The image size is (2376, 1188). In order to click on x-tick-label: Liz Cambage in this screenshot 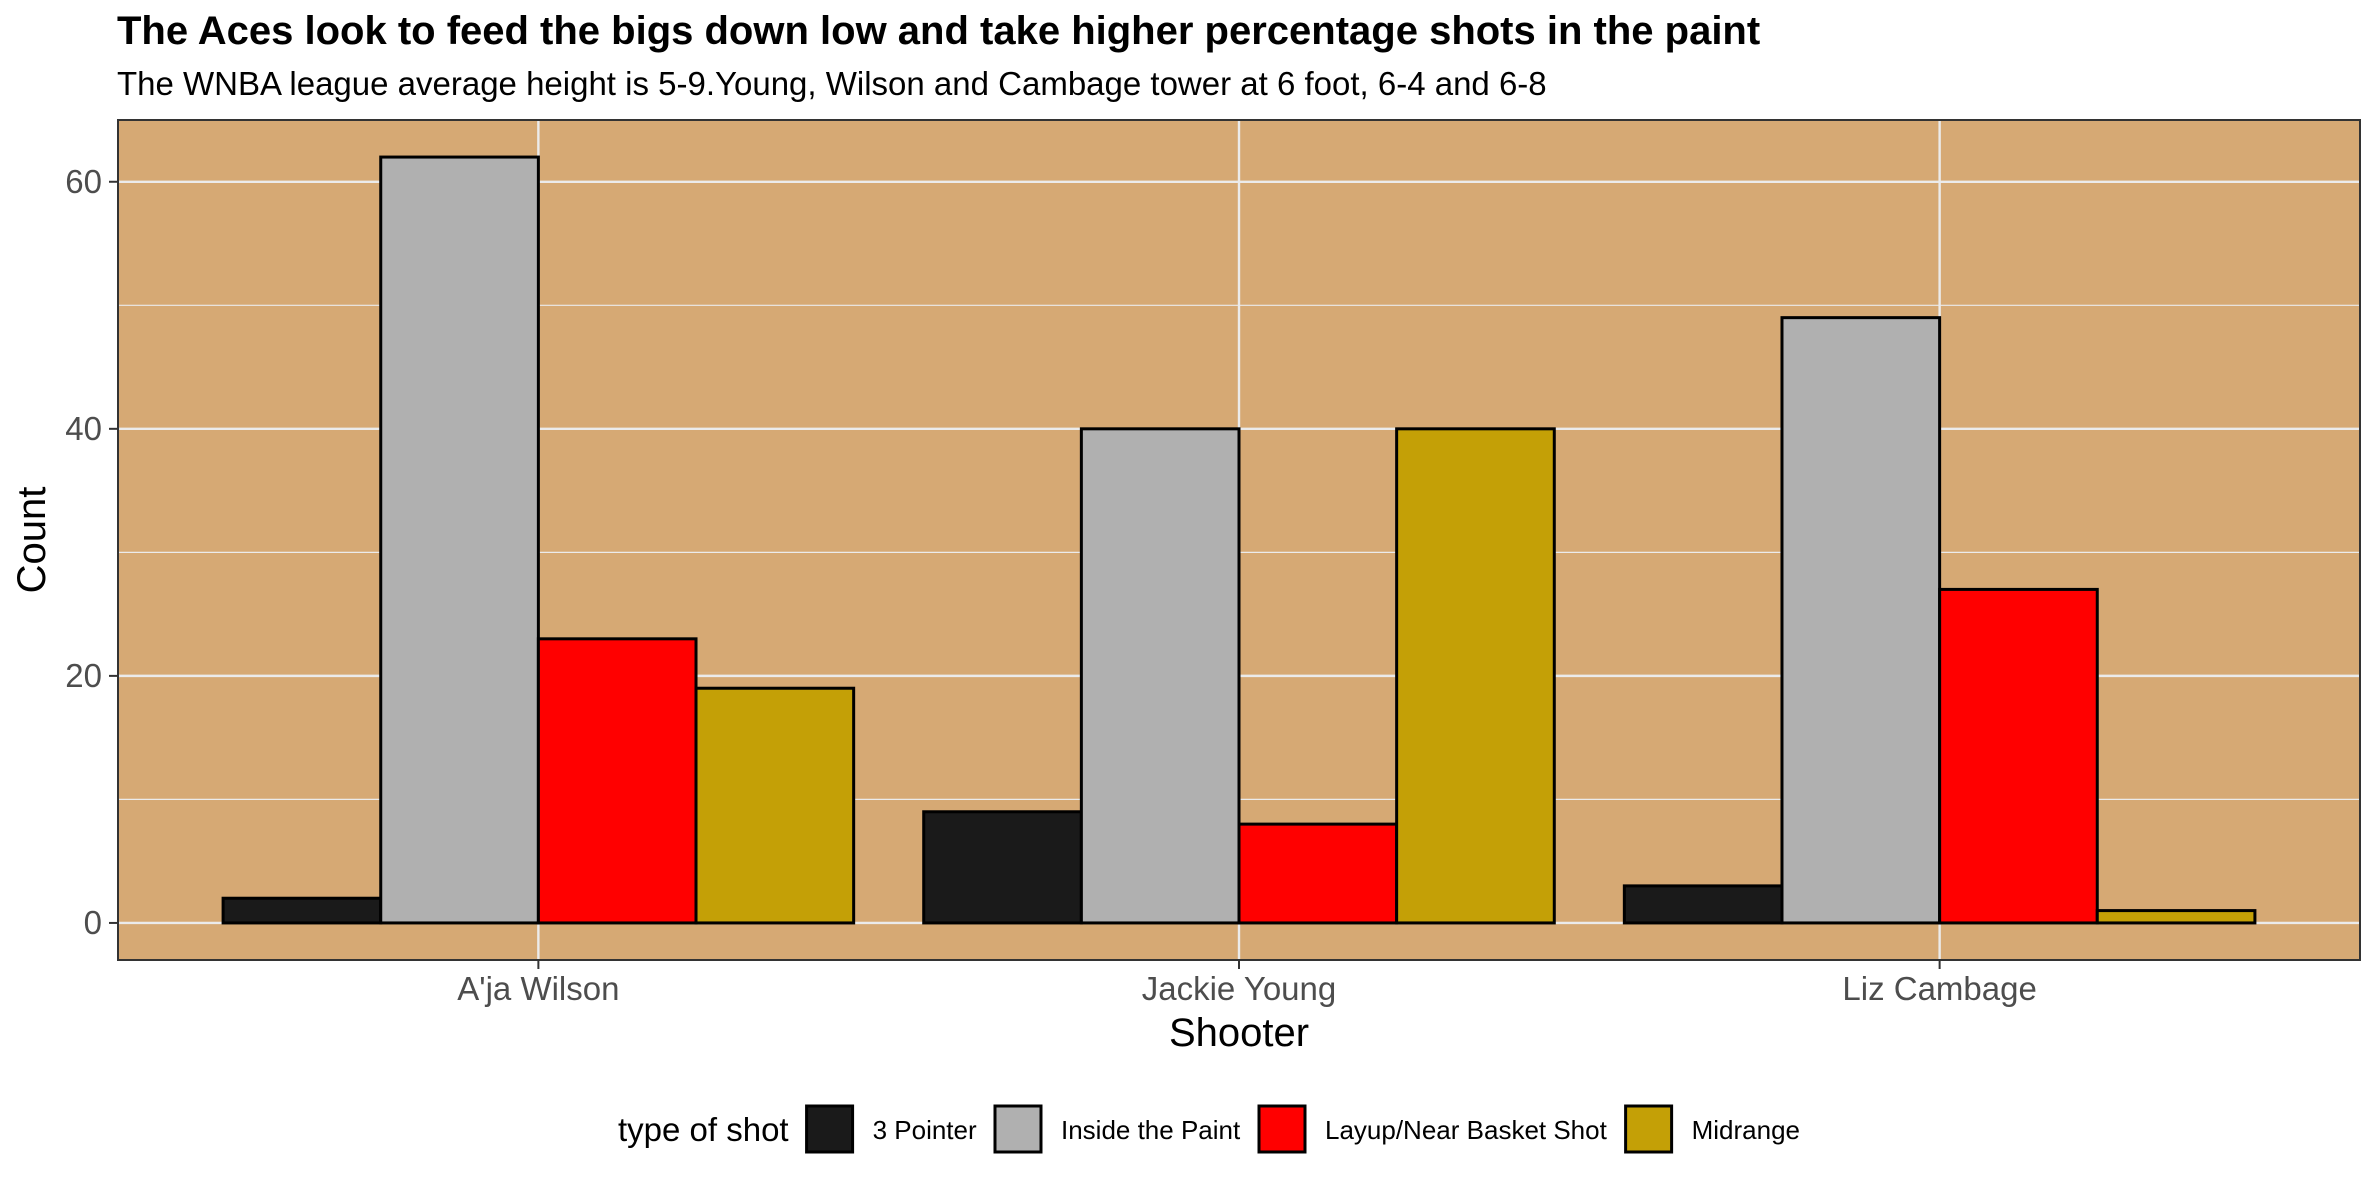, I will do `click(1939, 988)`.